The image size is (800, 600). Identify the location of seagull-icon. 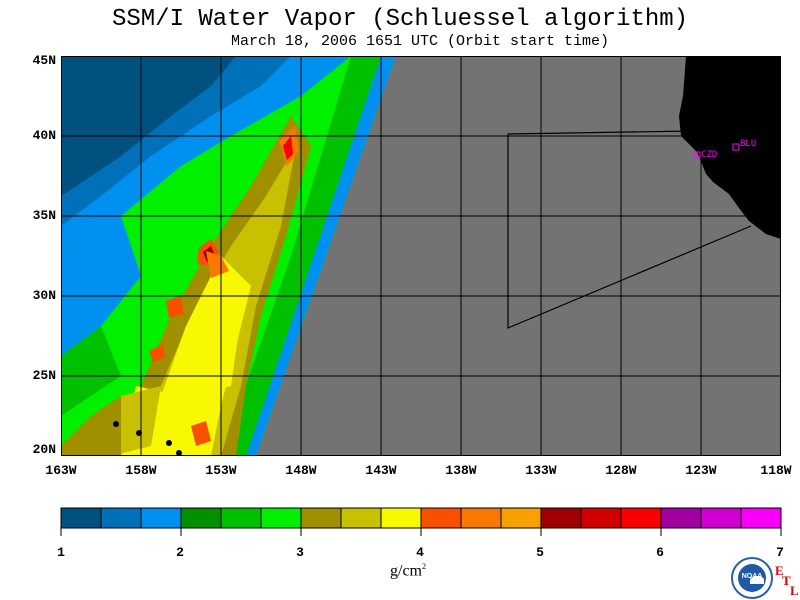
(757, 580).